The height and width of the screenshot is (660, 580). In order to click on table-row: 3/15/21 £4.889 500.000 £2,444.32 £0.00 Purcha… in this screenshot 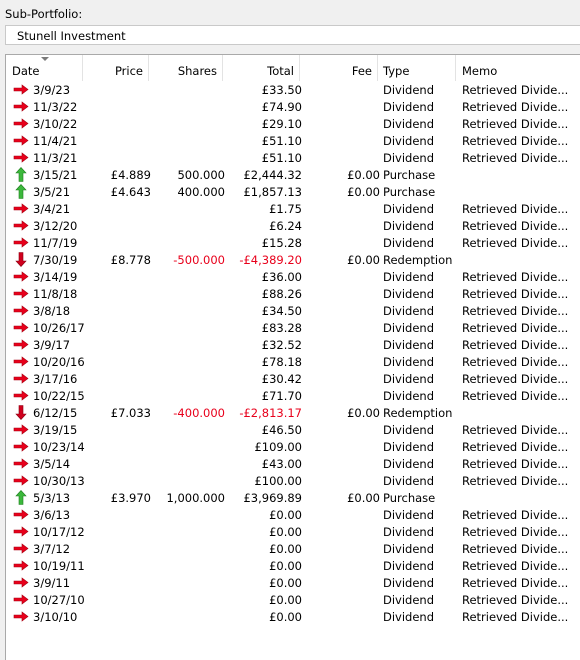, I will do `click(293, 174)`.